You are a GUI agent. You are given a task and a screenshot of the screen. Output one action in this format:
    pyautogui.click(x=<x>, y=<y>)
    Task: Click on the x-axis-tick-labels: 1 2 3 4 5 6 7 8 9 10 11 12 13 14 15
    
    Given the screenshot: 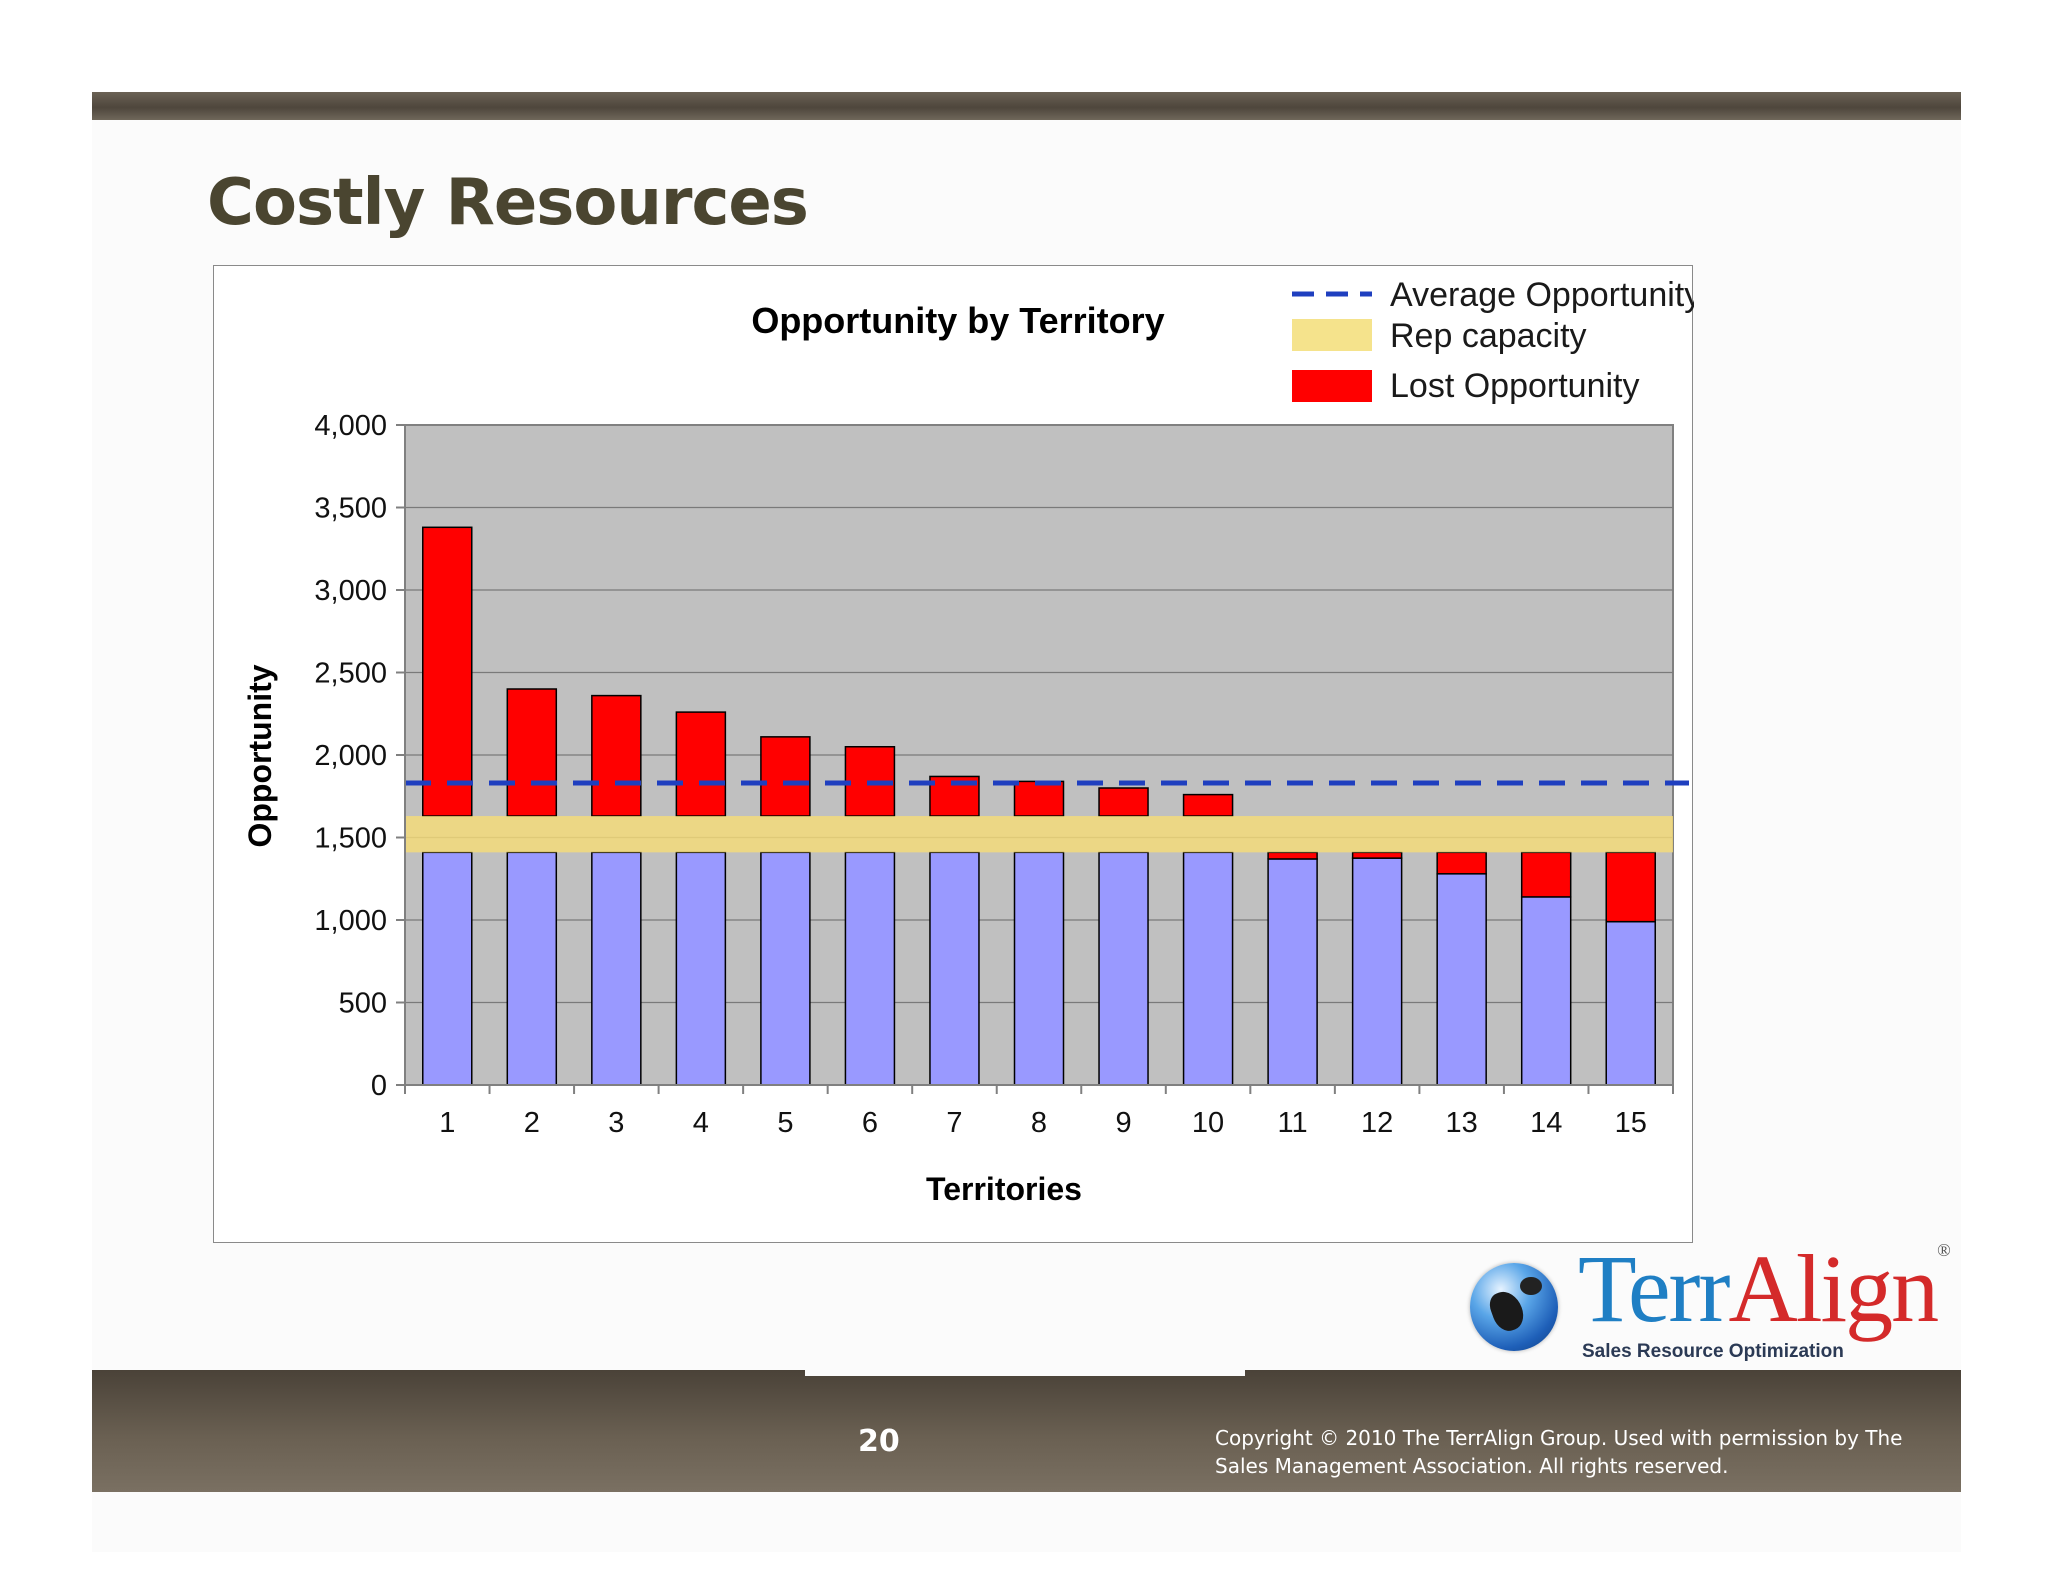 What is the action you would take?
    pyautogui.click(x=1043, y=1123)
    